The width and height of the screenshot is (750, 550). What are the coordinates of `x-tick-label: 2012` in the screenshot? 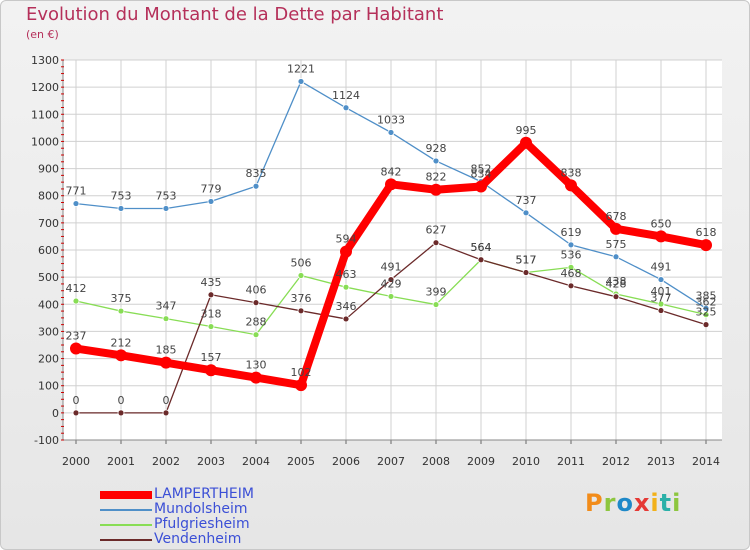 It's located at (616, 461).